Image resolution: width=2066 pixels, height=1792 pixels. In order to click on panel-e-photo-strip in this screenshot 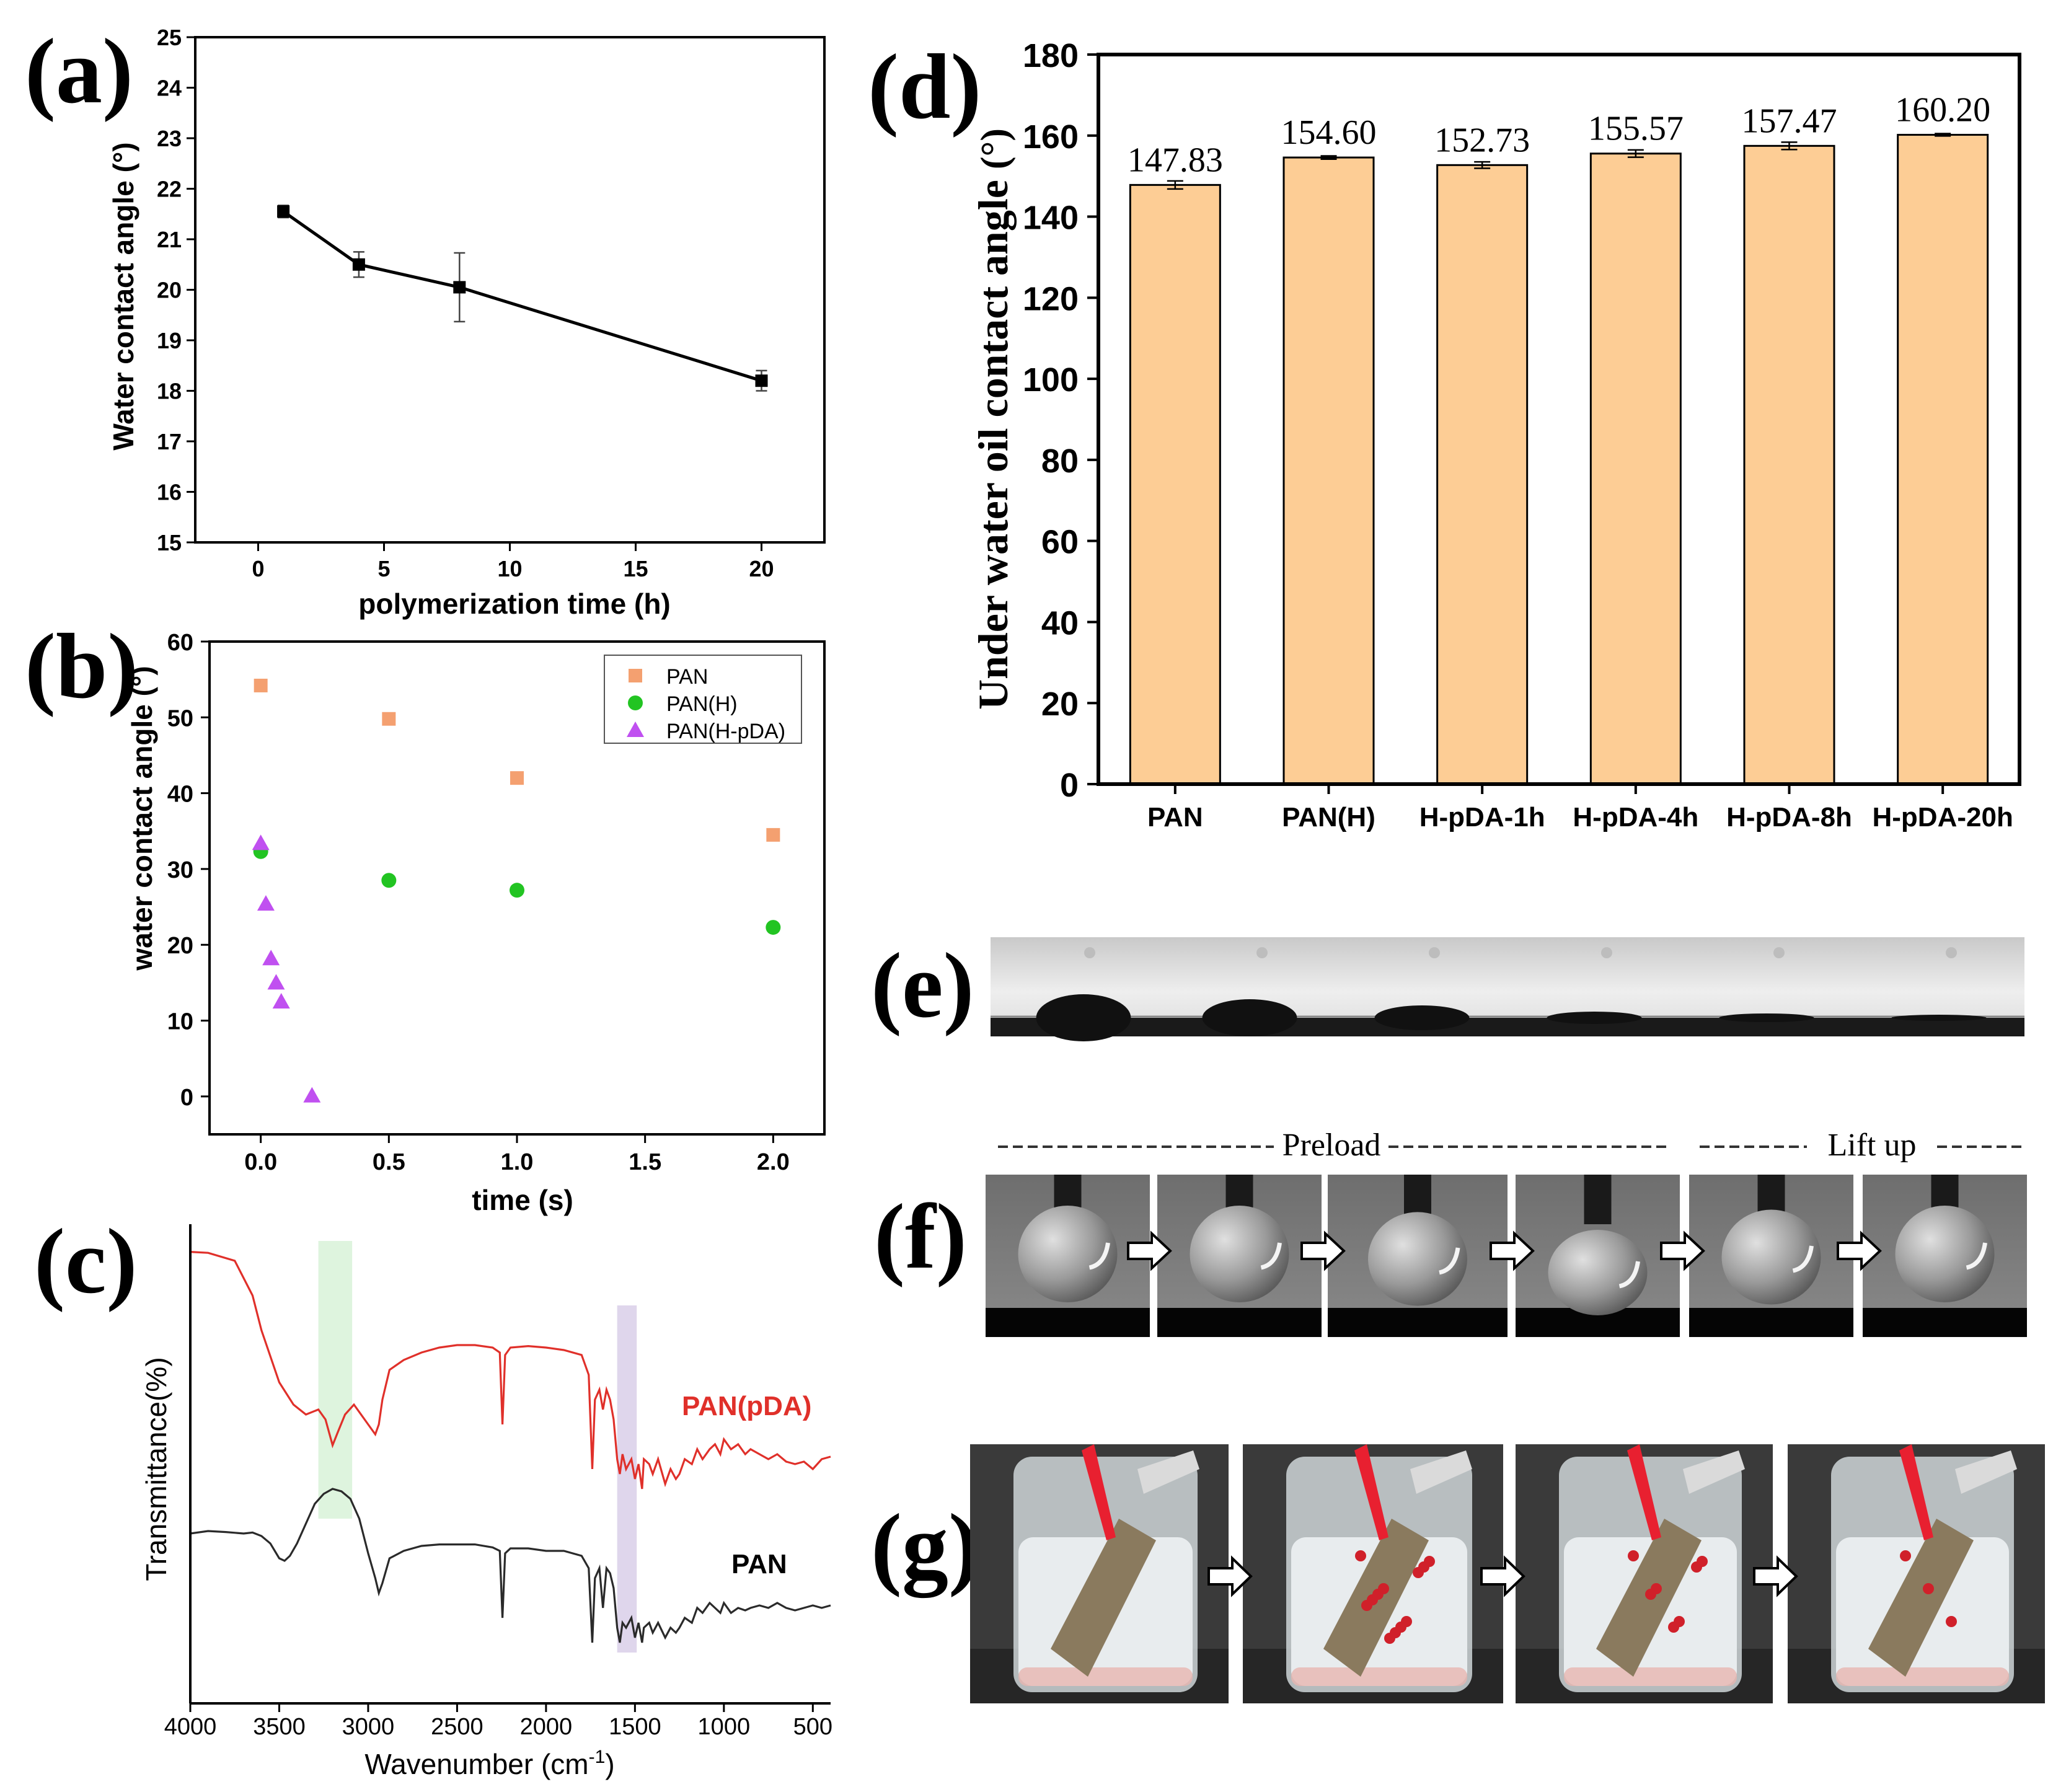, I will do `click(1507, 989)`.